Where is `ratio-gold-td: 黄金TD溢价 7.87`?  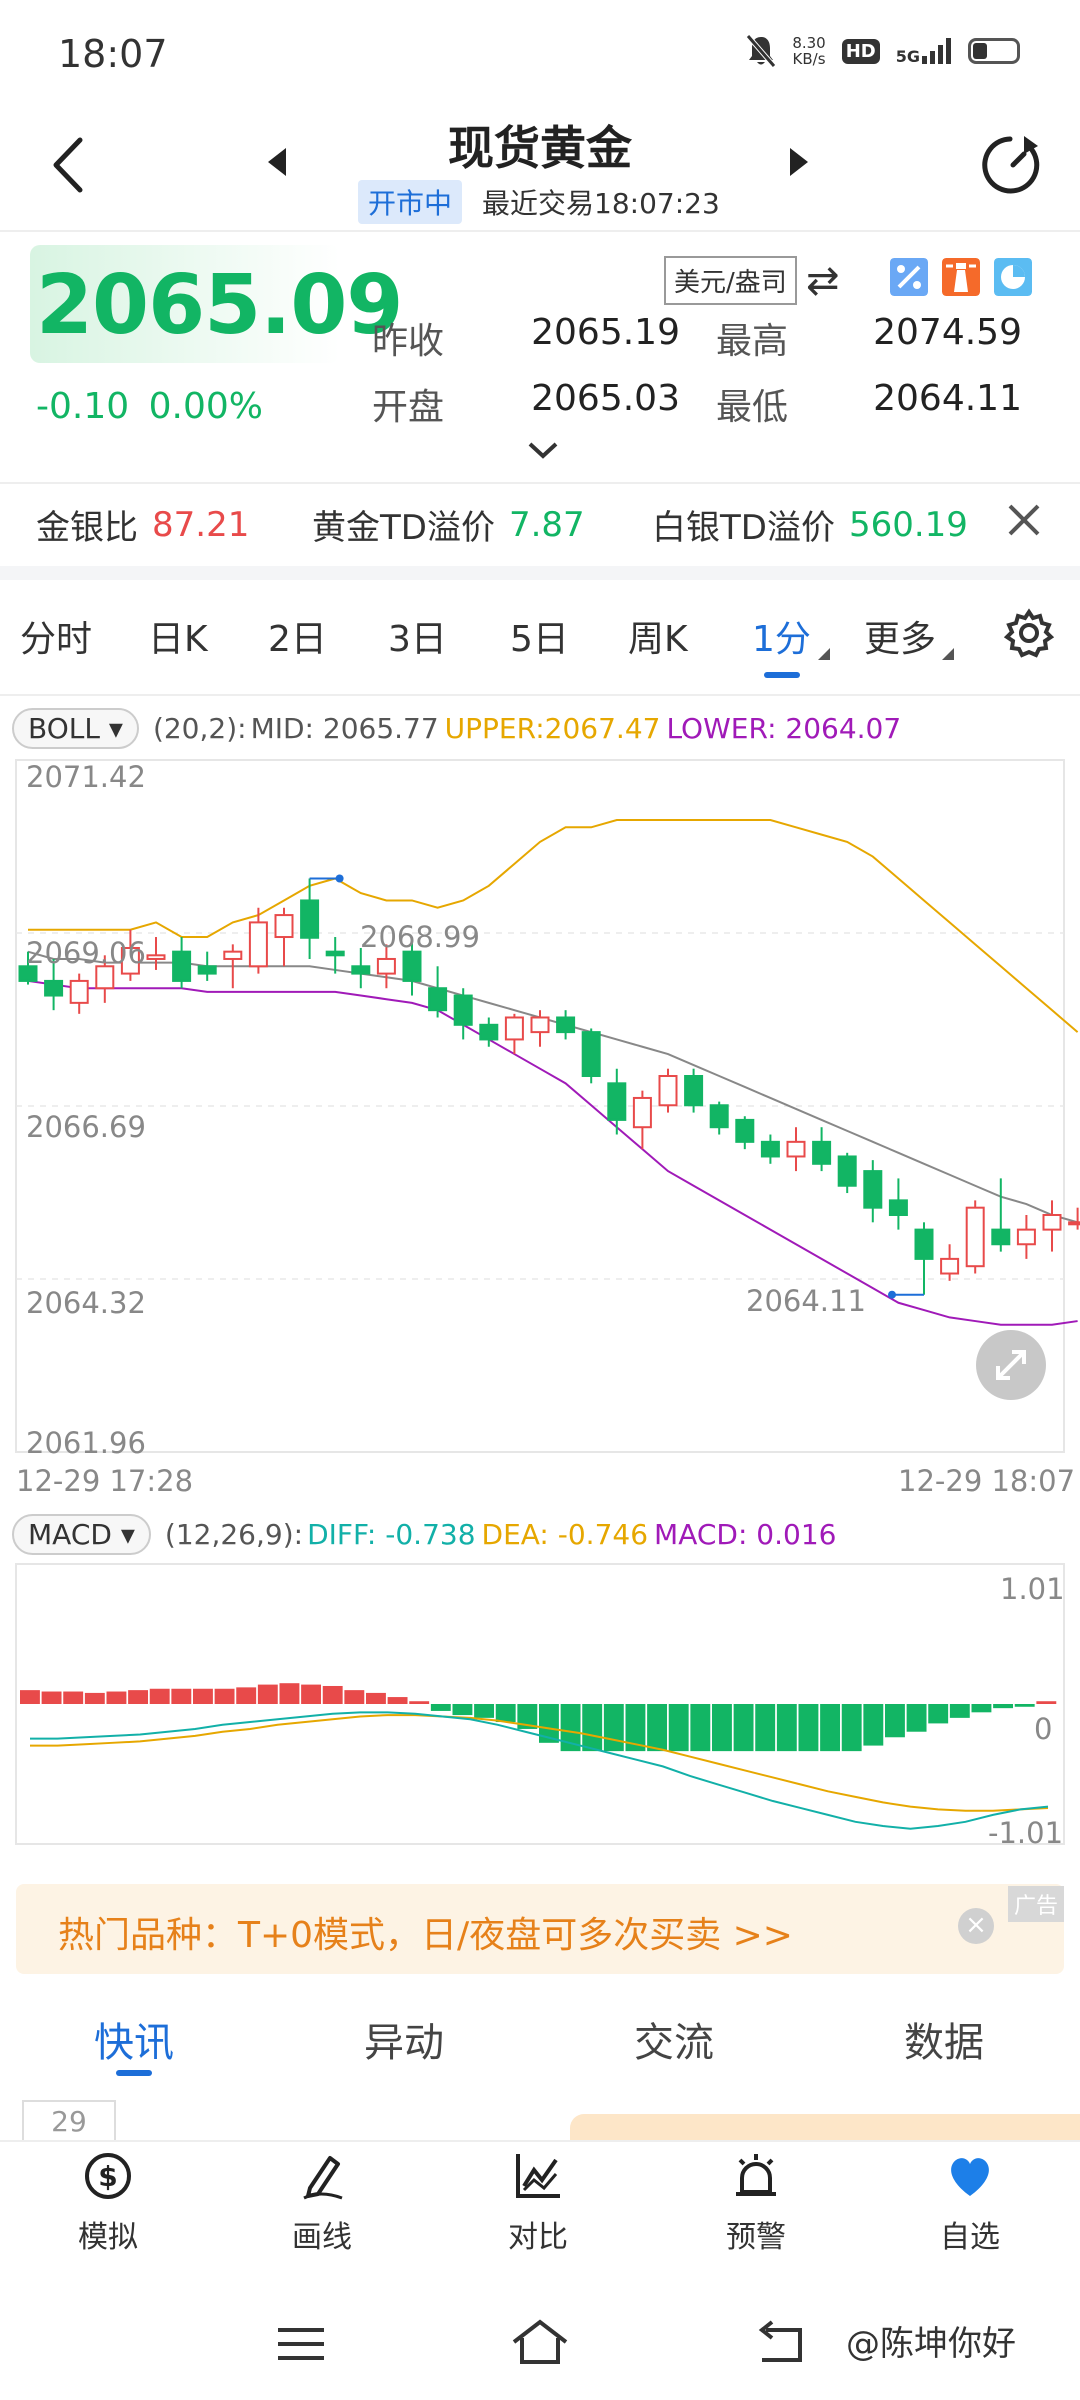 ratio-gold-td: 黄金TD溢价 7.87 is located at coordinates (448, 524).